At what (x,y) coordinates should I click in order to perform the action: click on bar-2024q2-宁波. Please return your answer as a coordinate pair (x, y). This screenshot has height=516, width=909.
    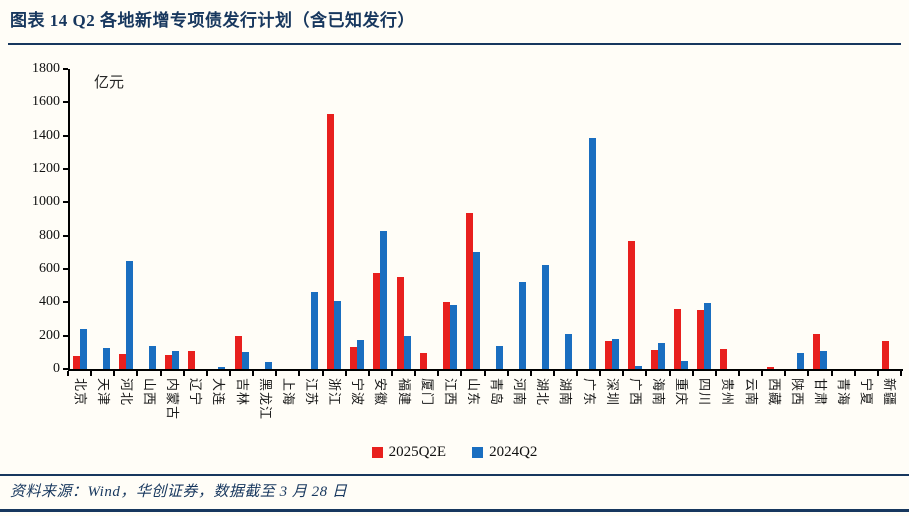
    Looking at the image, I should click on (361, 354).